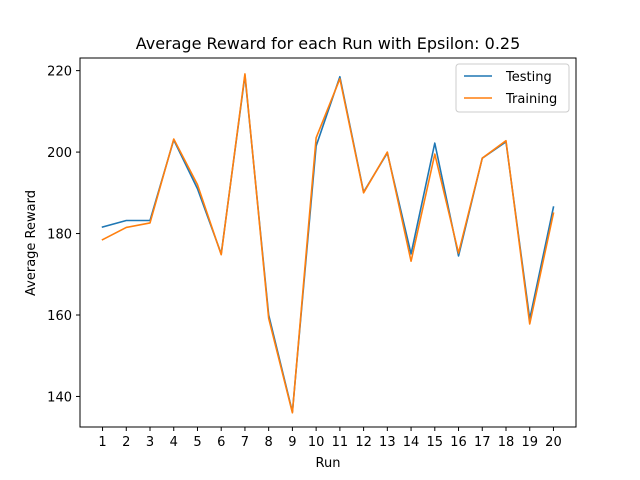  Describe the element at coordinates (292, 442) in the screenshot. I see `x-tick-label: 9` at that location.